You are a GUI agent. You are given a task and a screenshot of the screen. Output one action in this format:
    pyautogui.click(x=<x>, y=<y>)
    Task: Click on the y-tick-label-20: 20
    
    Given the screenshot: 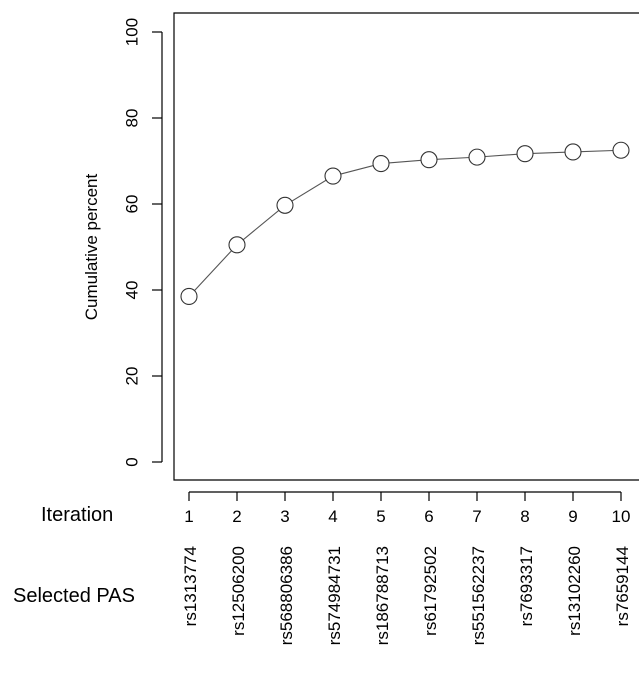 What is the action you would take?
    pyautogui.click(x=132, y=376)
    